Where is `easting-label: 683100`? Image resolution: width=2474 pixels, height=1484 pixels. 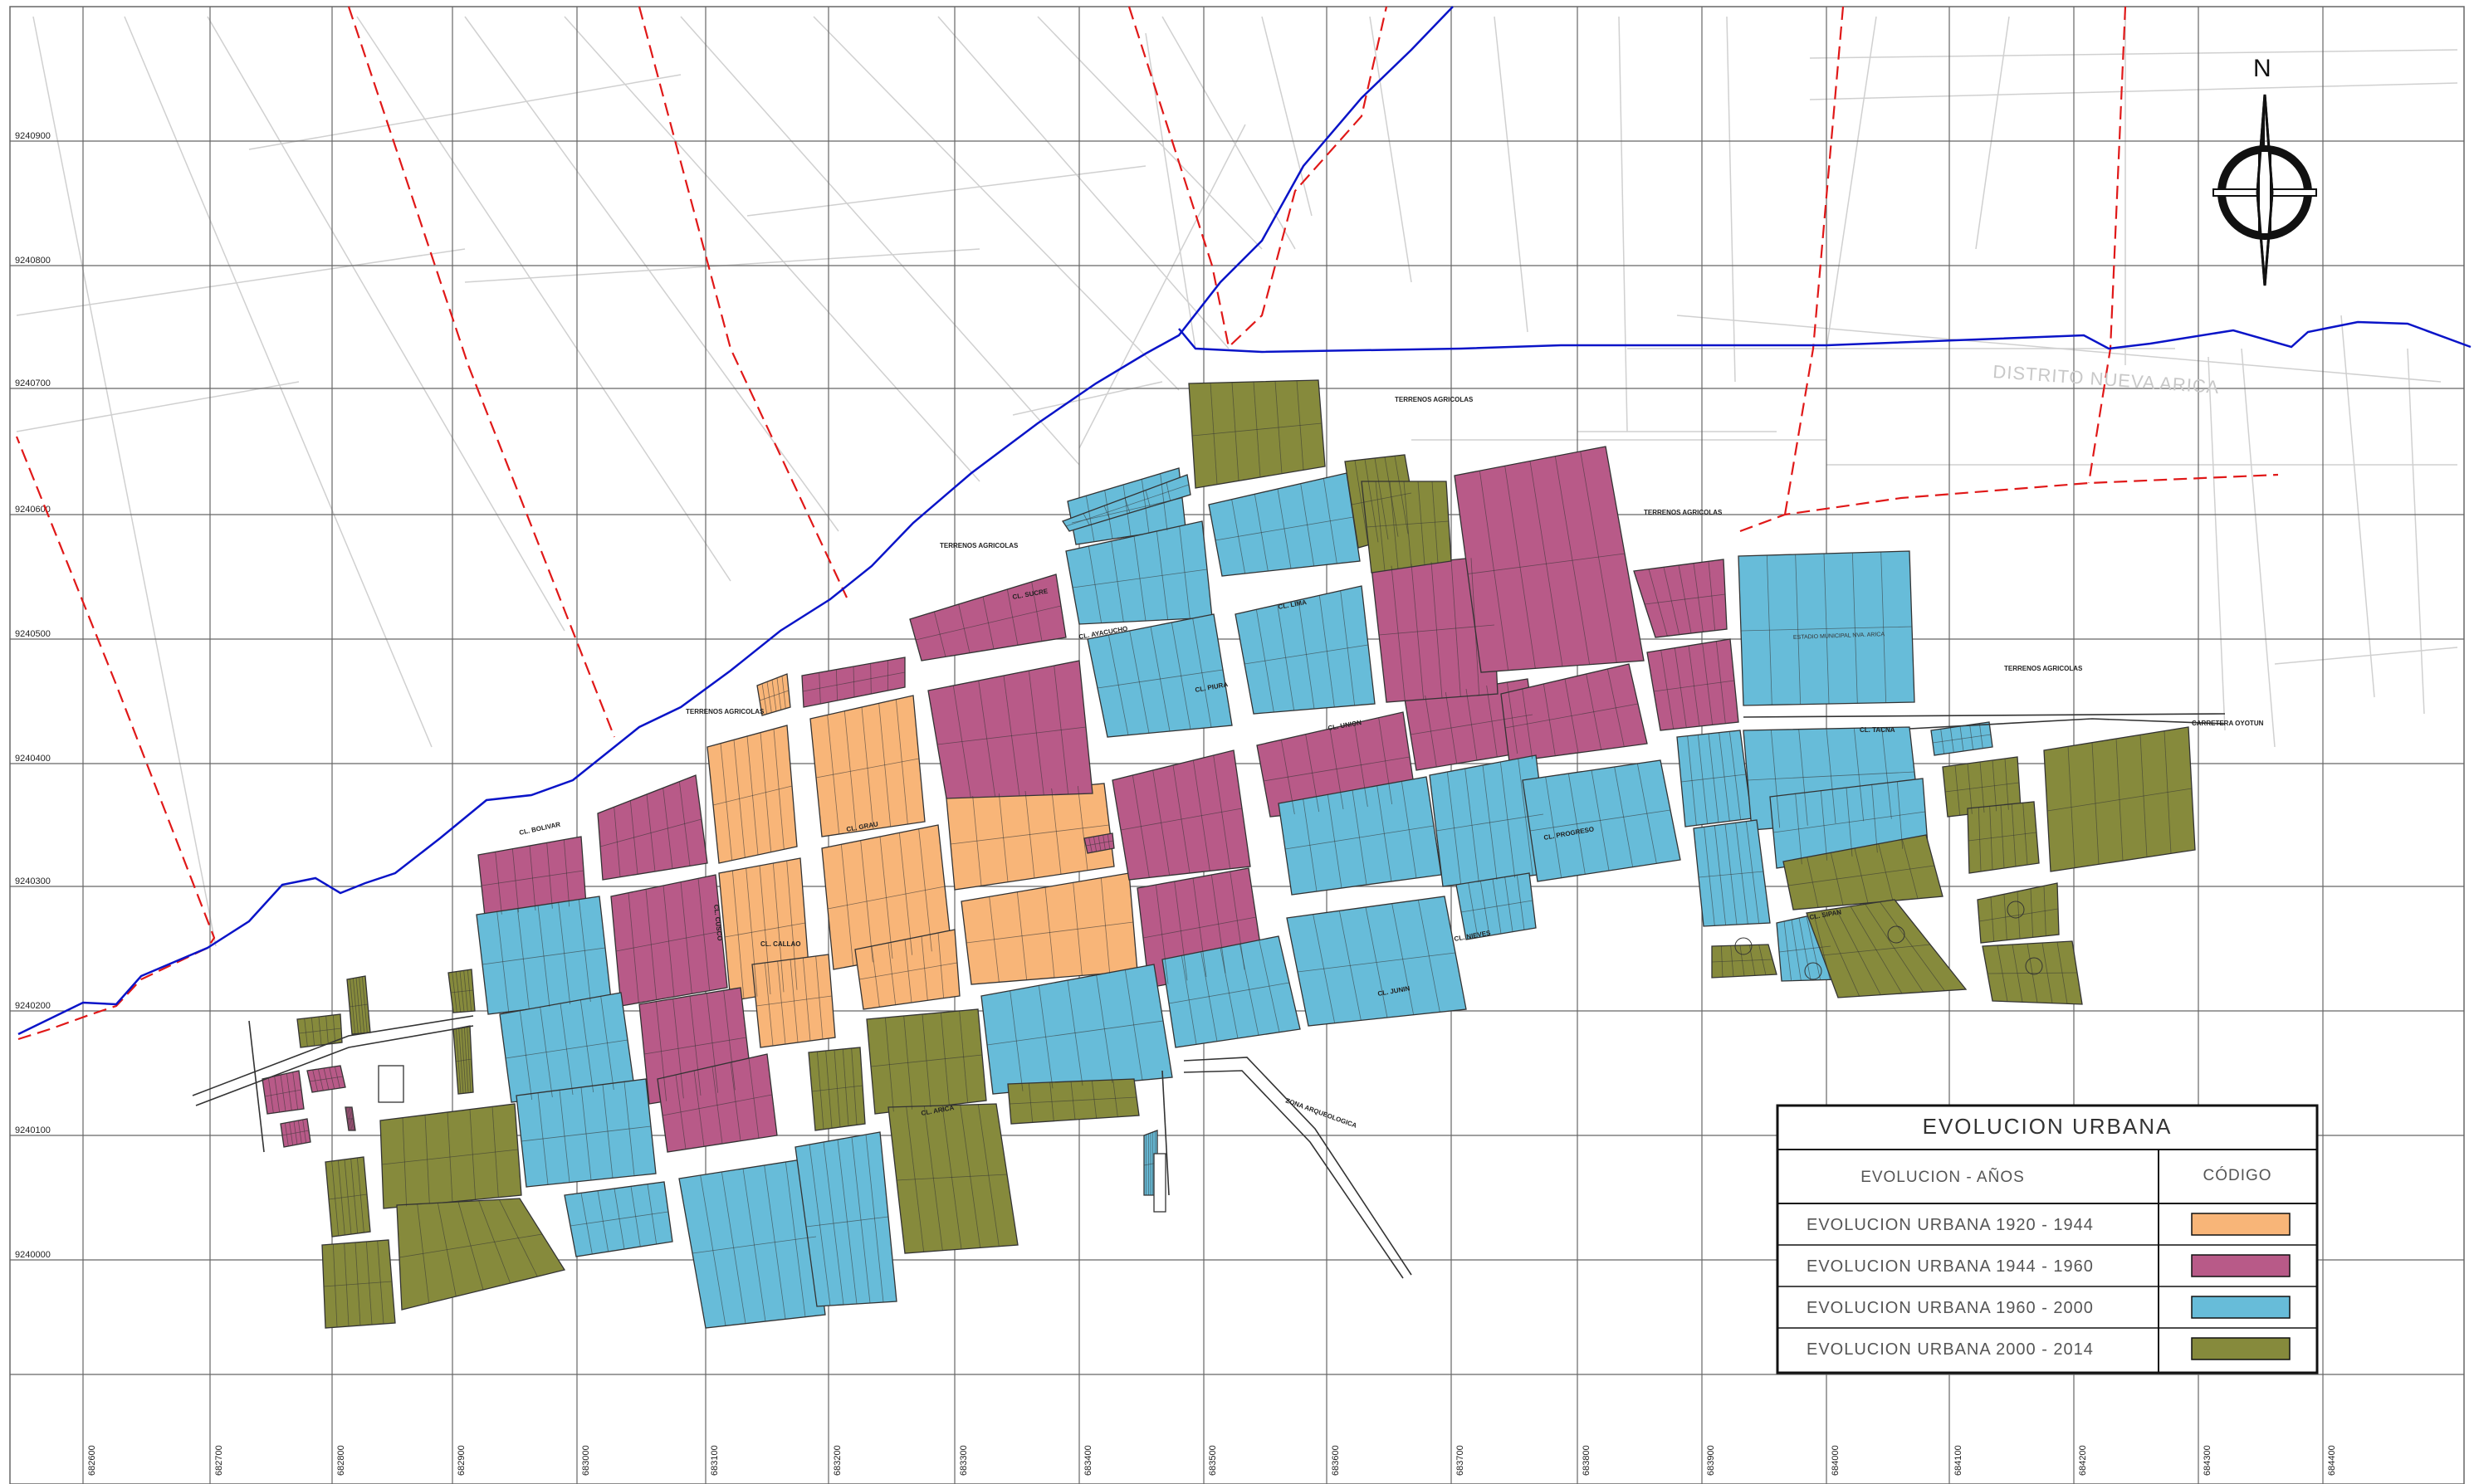
easting-label: 683100 is located at coordinates (715, 1460).